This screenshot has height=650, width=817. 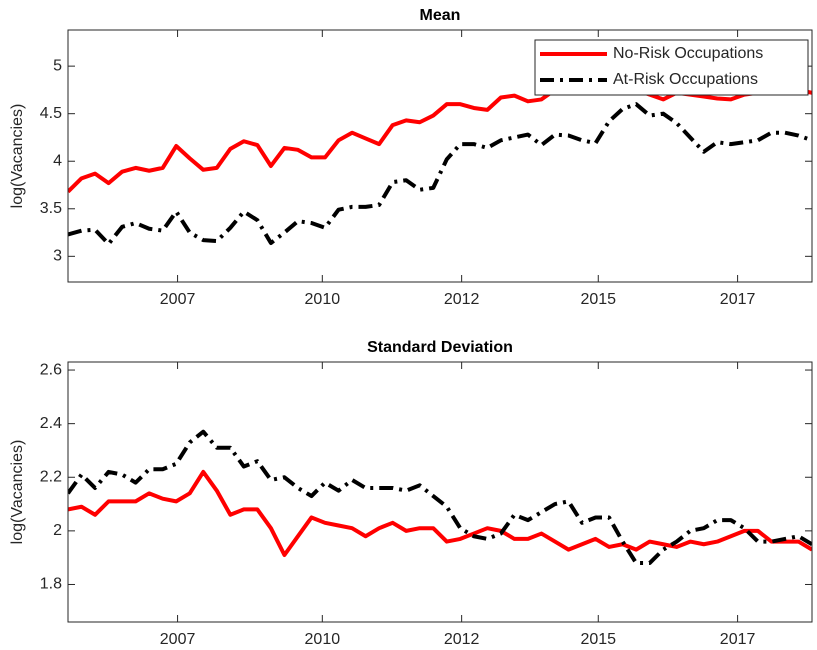 I want to click on y-tick-label: 4.5, so click(x=51, y=113).